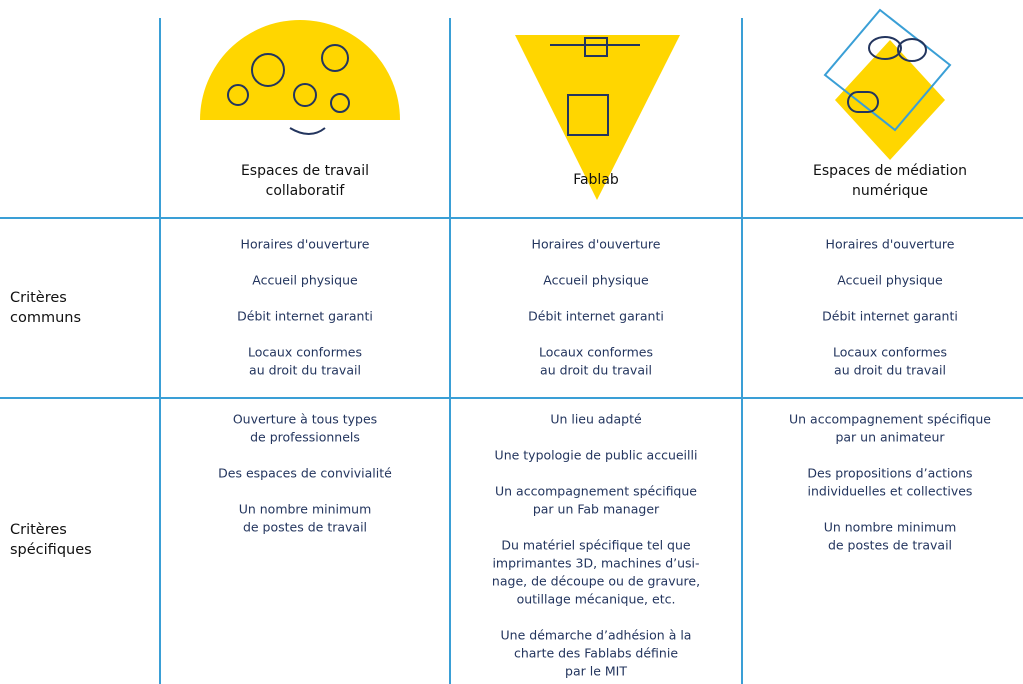 The width and height of the screenshot is (1023, 684). What do you see at coordinates (305, 419) in the screenshot?
I see `criterion: Ouverture à tous types` at bounding box center [305, 419].